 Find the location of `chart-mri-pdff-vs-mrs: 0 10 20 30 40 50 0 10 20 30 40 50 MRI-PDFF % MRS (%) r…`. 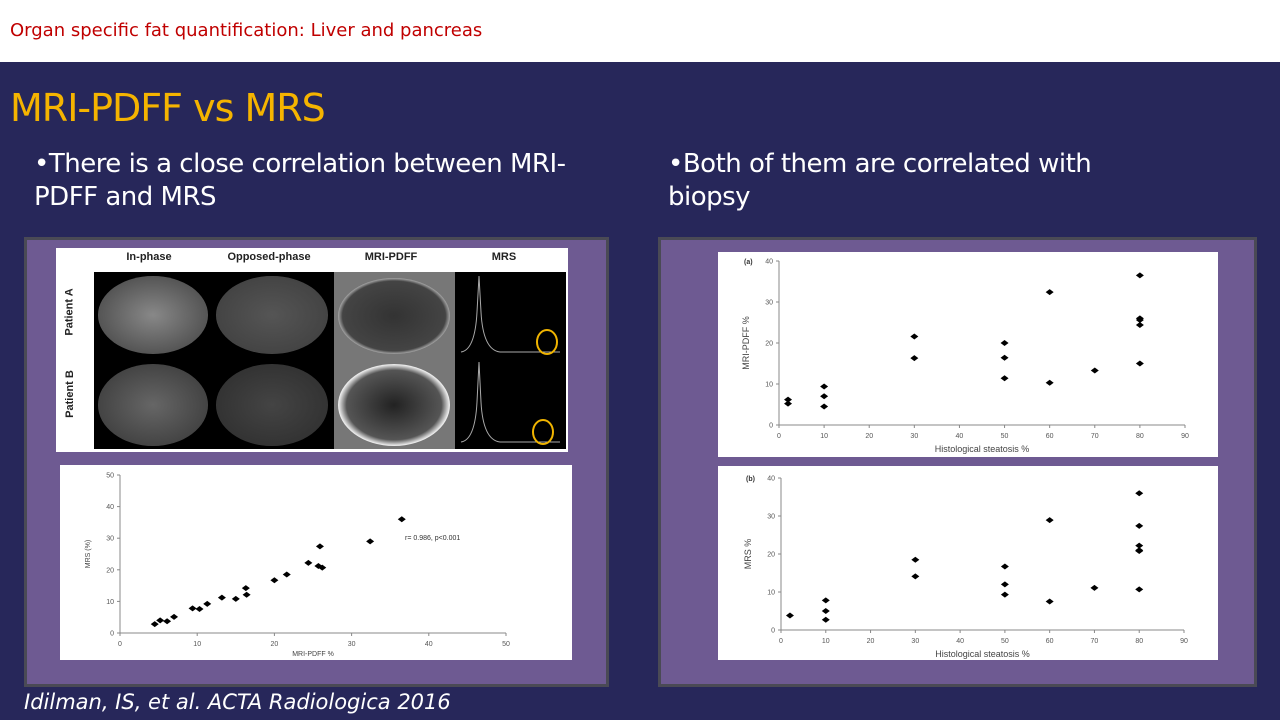

chart-mri-pdff-vs-mrs: 0 10 20 30 40 50 0 10 20 30 40 50 MRI-PDFF % MRS (%) r… is located at coordinates (316, 562).